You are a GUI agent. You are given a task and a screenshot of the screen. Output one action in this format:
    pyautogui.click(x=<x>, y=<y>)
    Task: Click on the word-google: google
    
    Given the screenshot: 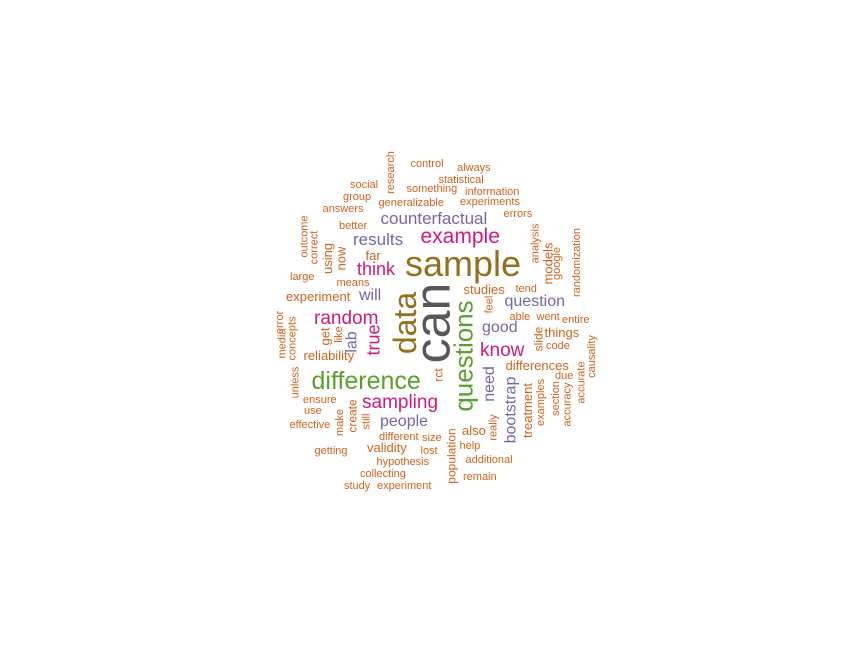 What is the action you would take?
    pyautogui.click(x=556, y=263)
    